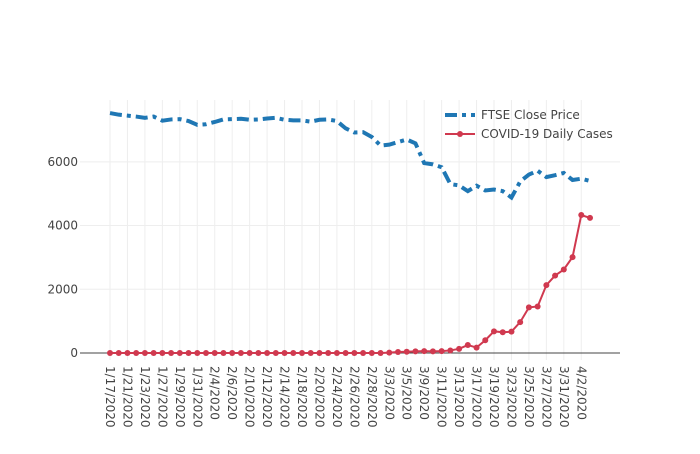 The height and width of the screenshot is (454, 700). I want to click on x-tick-label: 3/31/2020, so click(564, 397).